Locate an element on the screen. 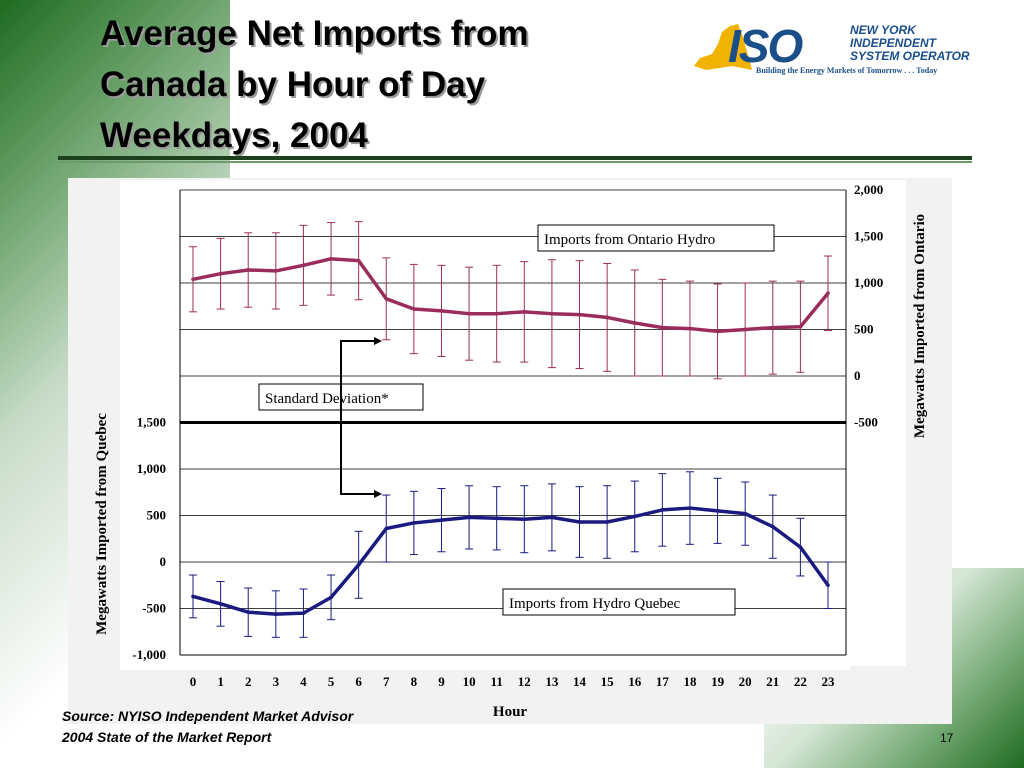 This screenshot has height=768, width=1024. x-axis-tick-label: 3 is located at coordinates (276, 681).